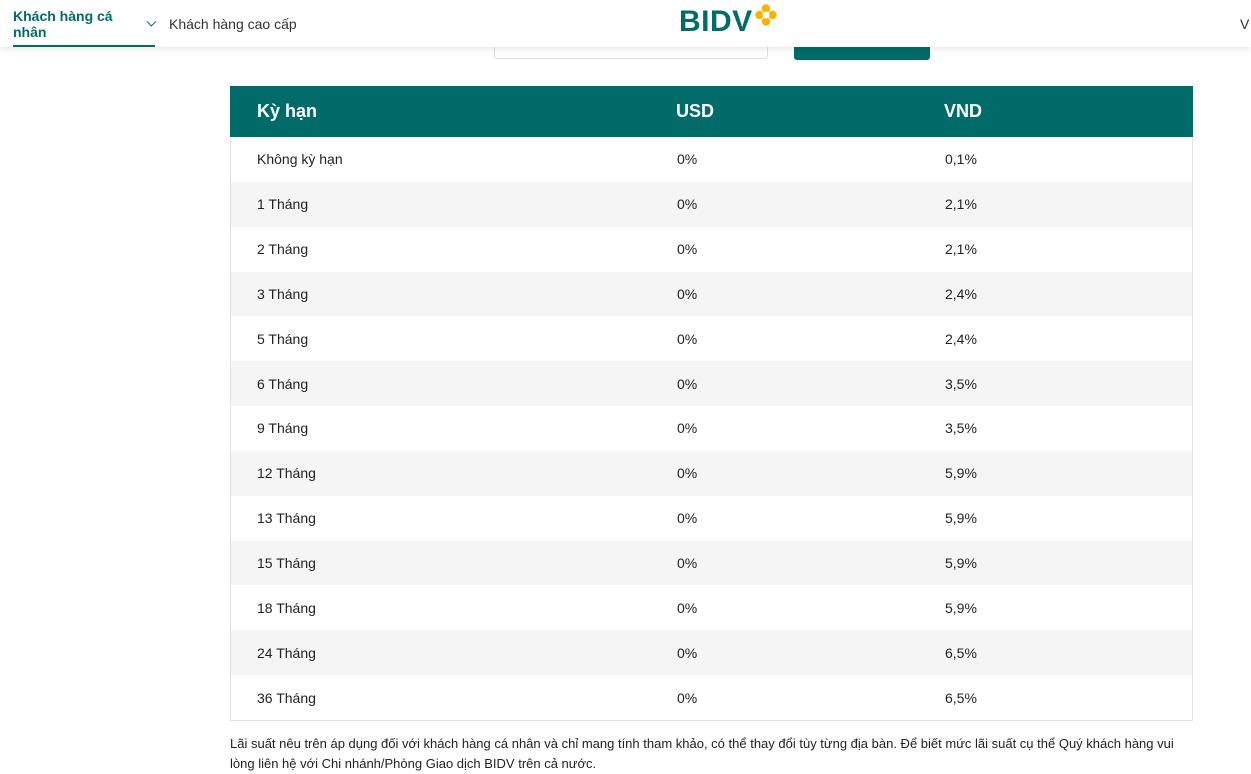  What do you see at coordinates (283, 204) in the screenshot?
I see `cell-term: 1 Tháng` at bounding box center [283, 204].